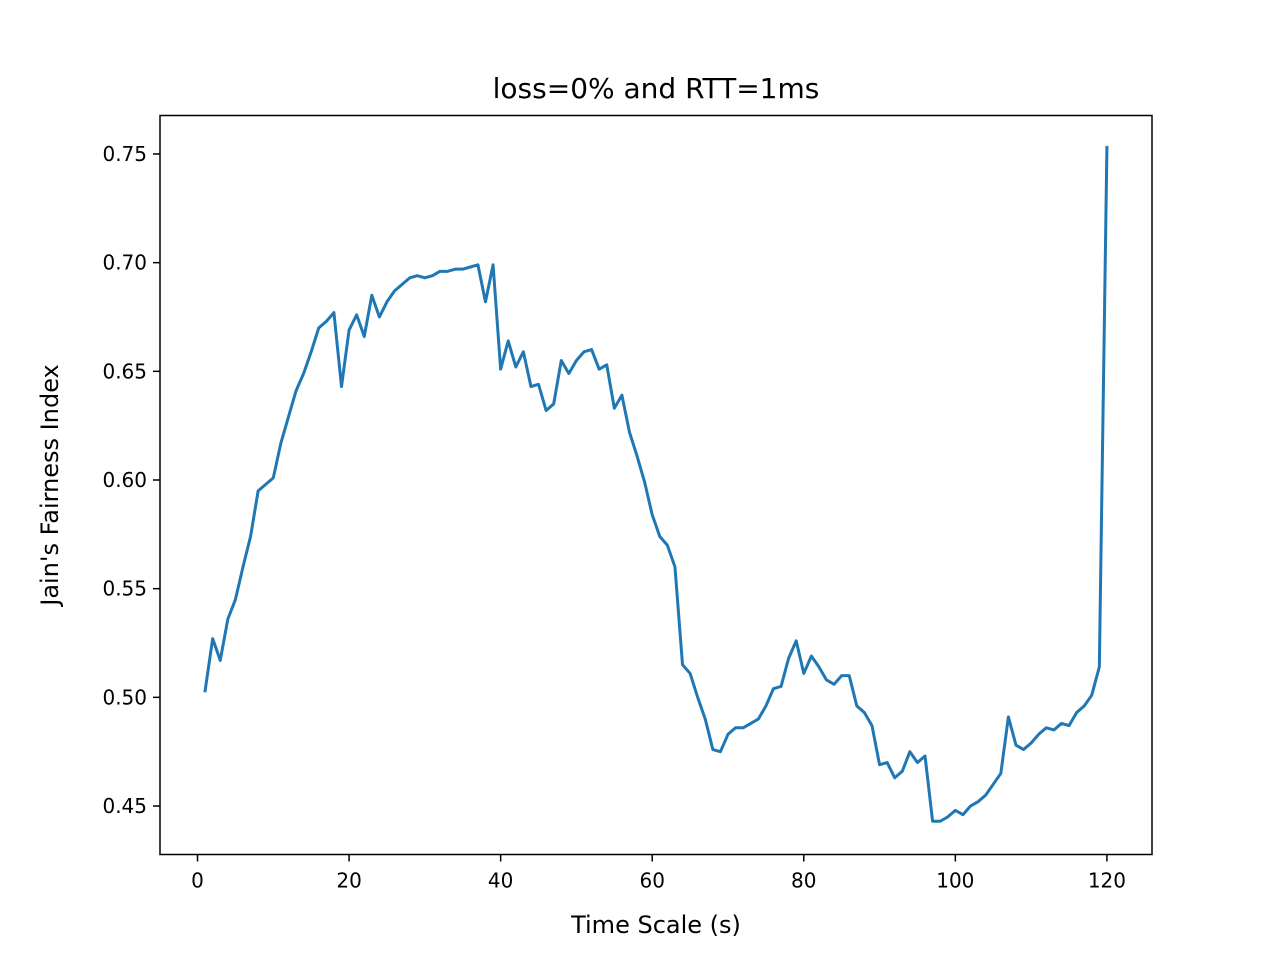 The image size is (1280, 960). What do you see at coordinates (655, 925) in the screenshot?
I see `x-axis-label: Time Scale (s)` at bounding box center [655, 925].